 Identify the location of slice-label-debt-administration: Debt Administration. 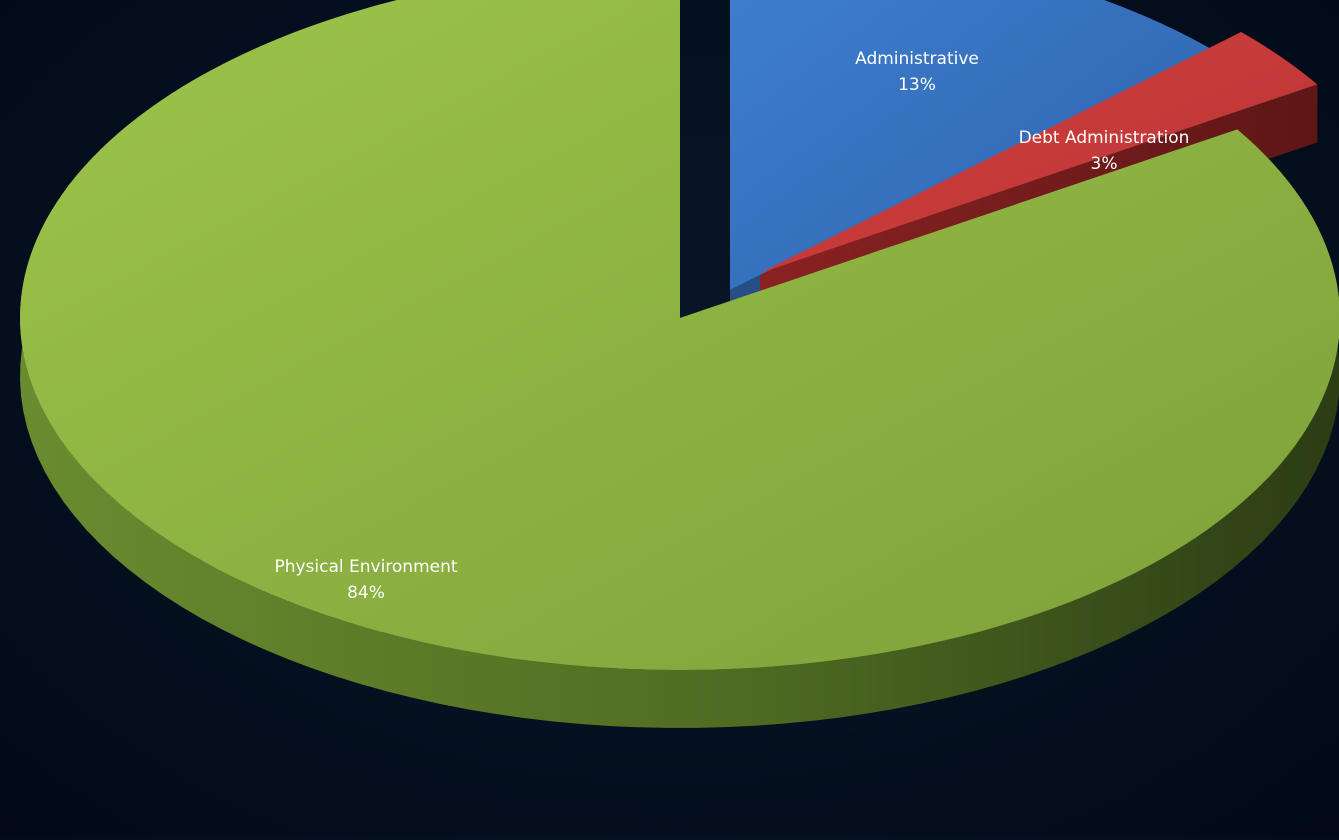
(1104, 138).